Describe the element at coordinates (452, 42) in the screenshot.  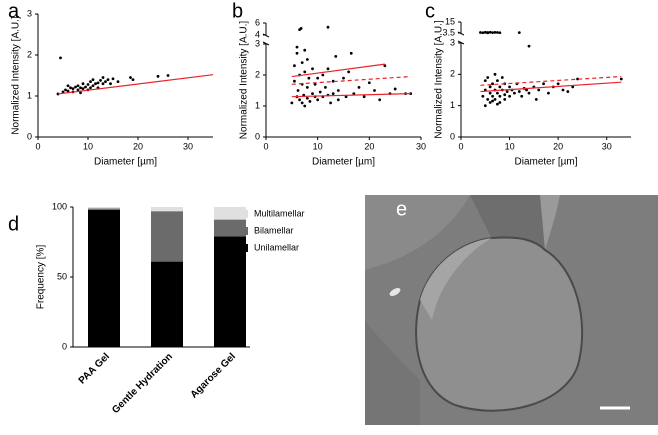
I see `y-tick-label: 3` at that location.